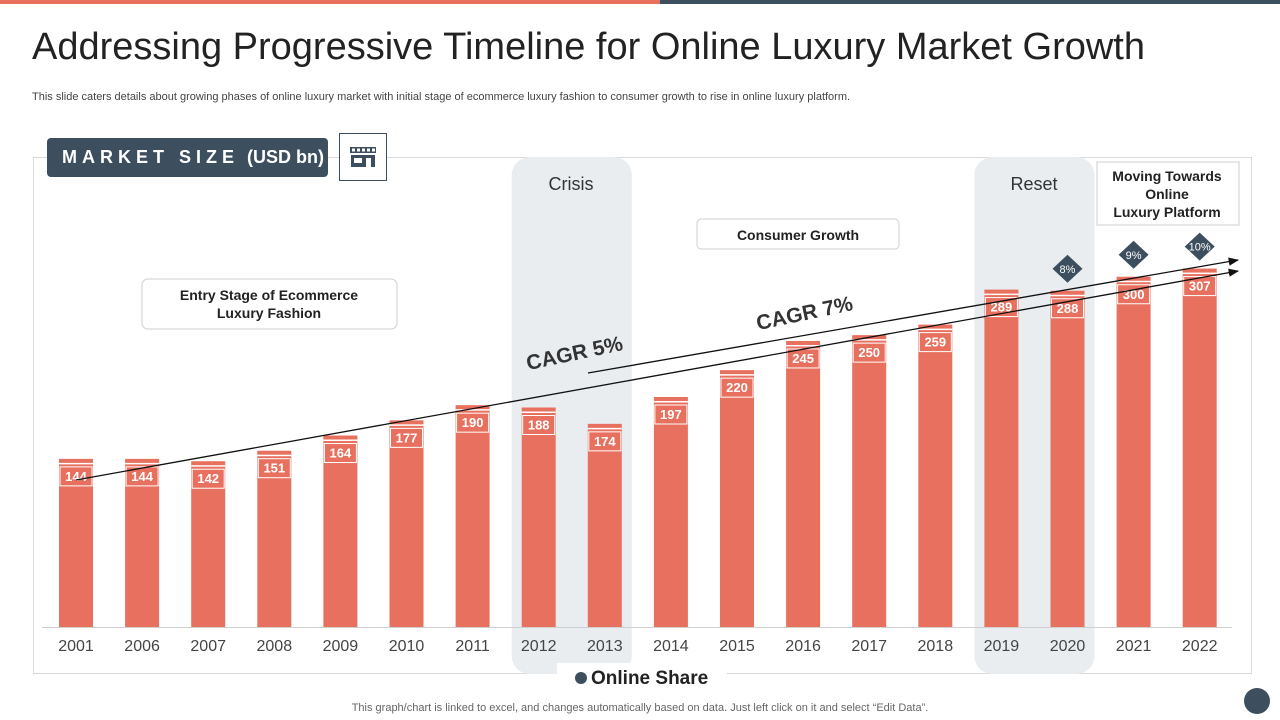  I want to click on phase-label-crisis: Crisis, so click(571, 184).